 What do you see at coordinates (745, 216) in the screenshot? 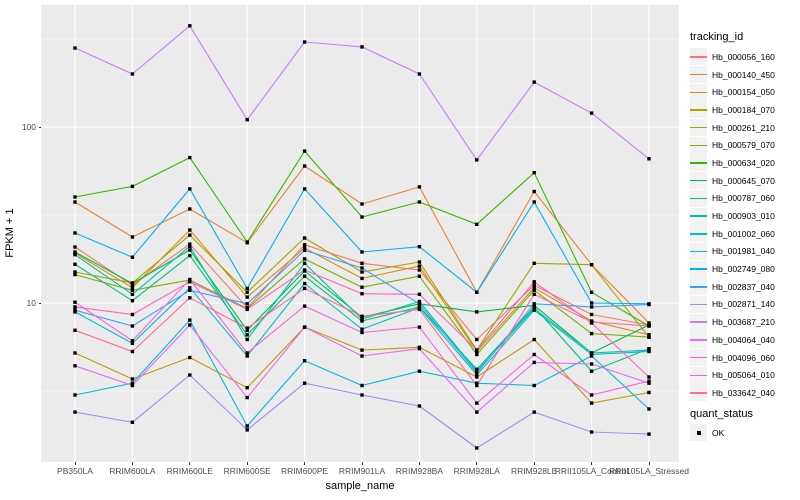
I see `legend-item-Hb_000903_010: Hb_000903_010` at bounding box center [745, 216].